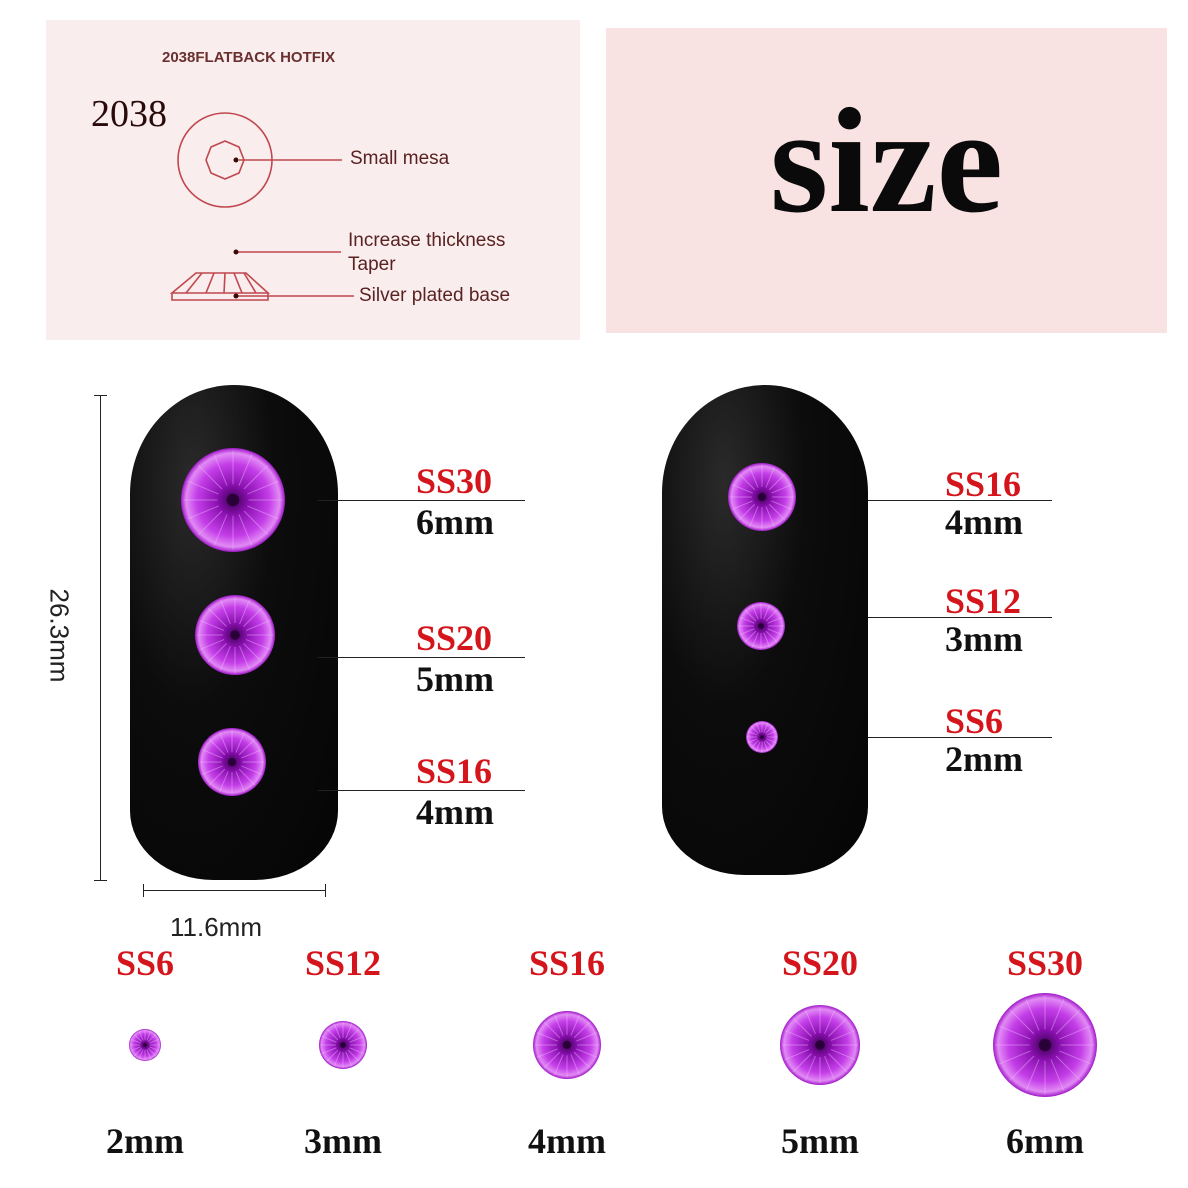 This screenshot has height=1188, width=1188. I want to click on height-dimension-line, so click(100, 637).